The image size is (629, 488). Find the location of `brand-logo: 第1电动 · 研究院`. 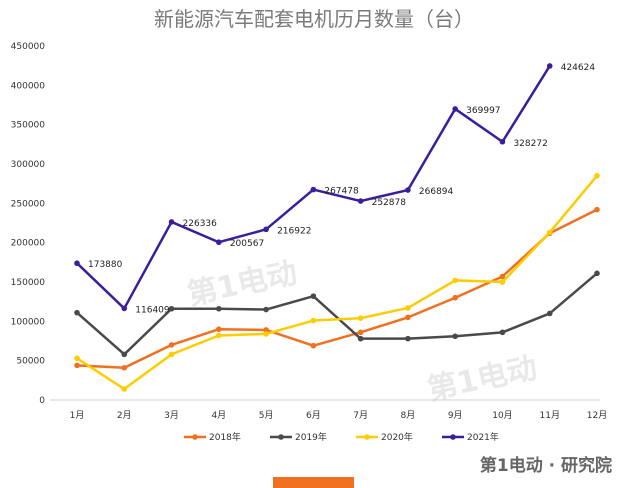

brand-logo: 第1电动 · 研究院 is located at coordinates (546, 465).